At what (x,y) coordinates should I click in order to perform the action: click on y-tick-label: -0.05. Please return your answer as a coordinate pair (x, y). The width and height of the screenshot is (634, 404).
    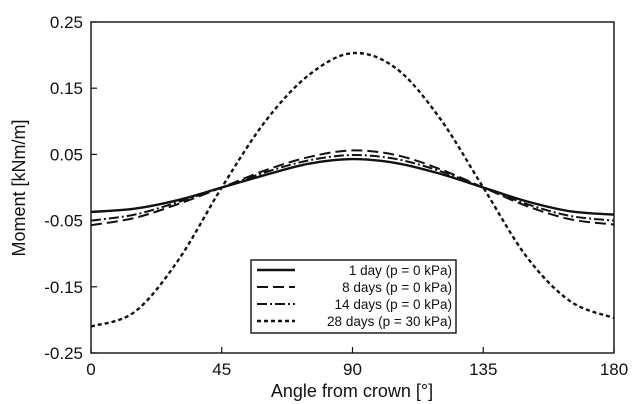
    Looking at the image, I should click on (63, 221).